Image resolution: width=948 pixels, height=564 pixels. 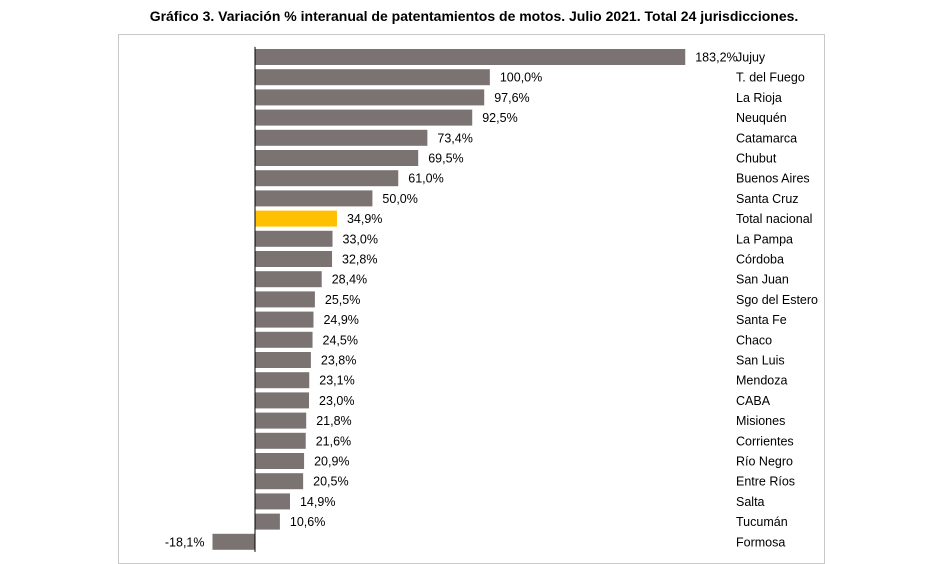 I want to click on category-label-16: Mendoza, so click(x=761, y=381).